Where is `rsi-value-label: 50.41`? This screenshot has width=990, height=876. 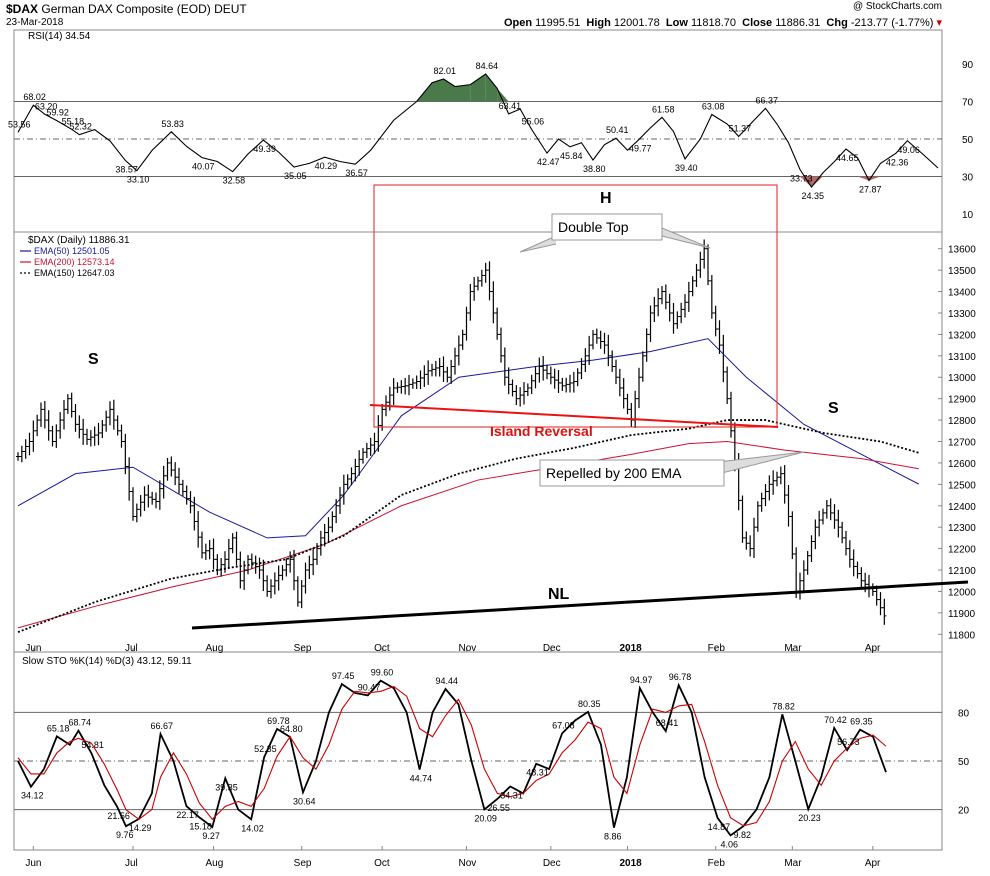 rsi-value-label: 50.41 is located at coordinates (617, 130).